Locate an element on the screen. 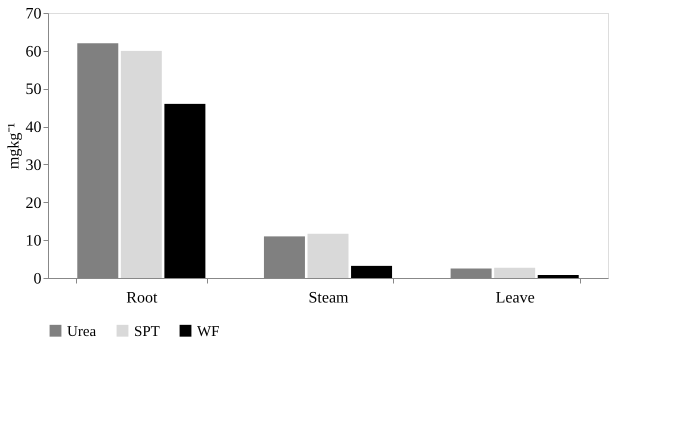  y-tick-label: 30 is located at coordinates (34, 165).